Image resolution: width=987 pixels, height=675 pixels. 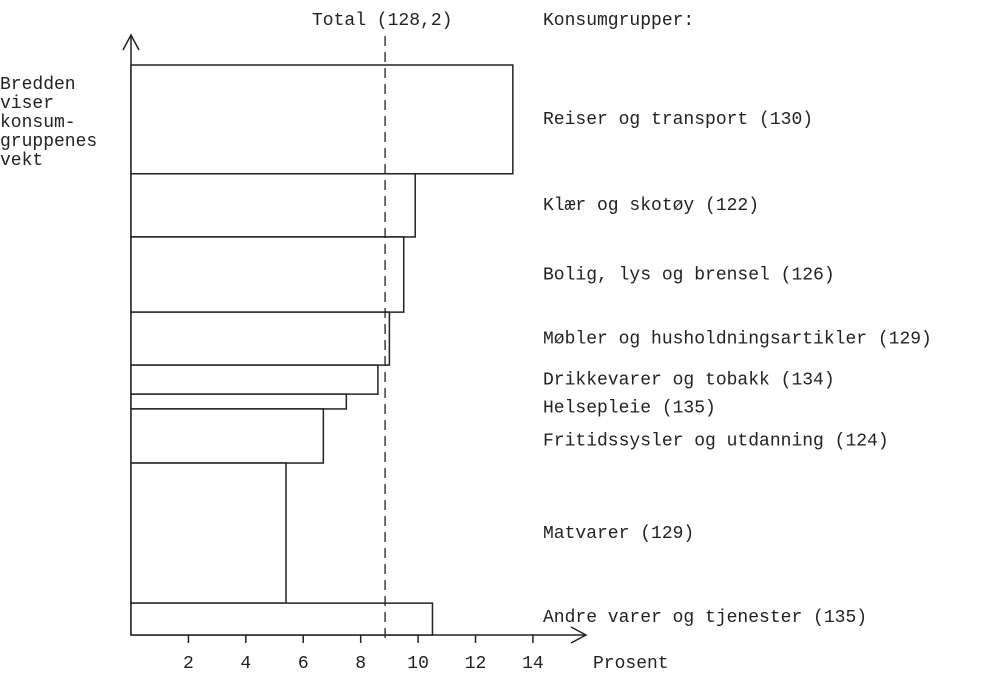 I want to click on category-label: Møbler og husholdningsartikler (129), so click(x=737, y=339).